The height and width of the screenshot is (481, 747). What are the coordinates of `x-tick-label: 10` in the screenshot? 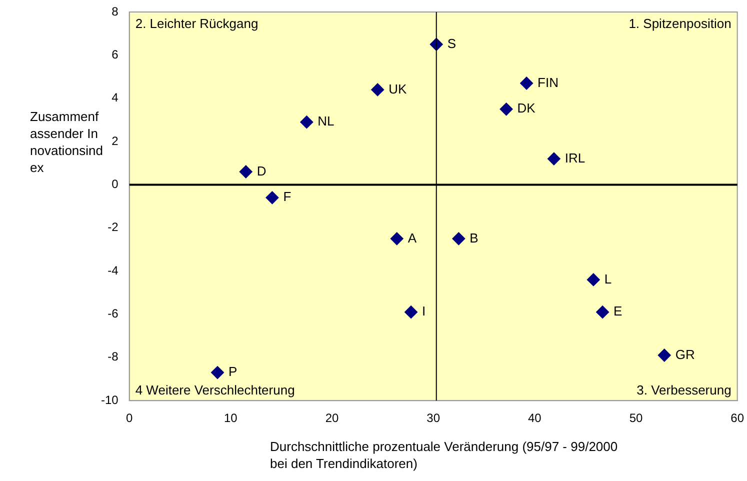 It's located at (231, 418).